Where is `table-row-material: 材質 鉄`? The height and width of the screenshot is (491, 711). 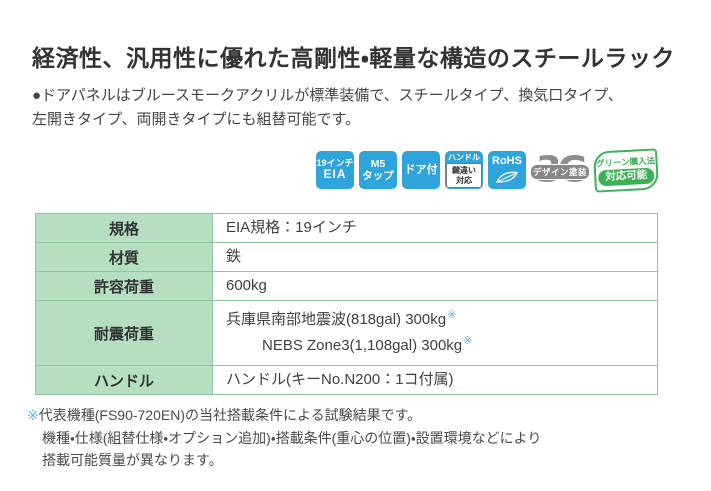
table-row-material: 材質 鉄 is located at coordinates (346, 257).